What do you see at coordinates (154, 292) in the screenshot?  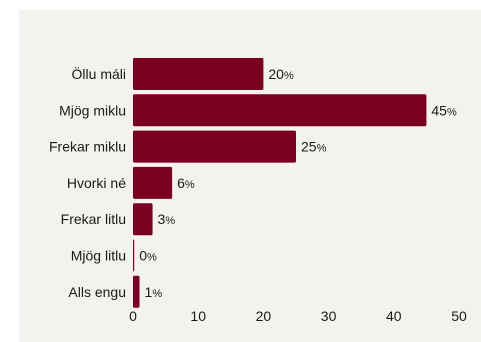 I see `value-label: 1%` at bounding box center [154, 292].